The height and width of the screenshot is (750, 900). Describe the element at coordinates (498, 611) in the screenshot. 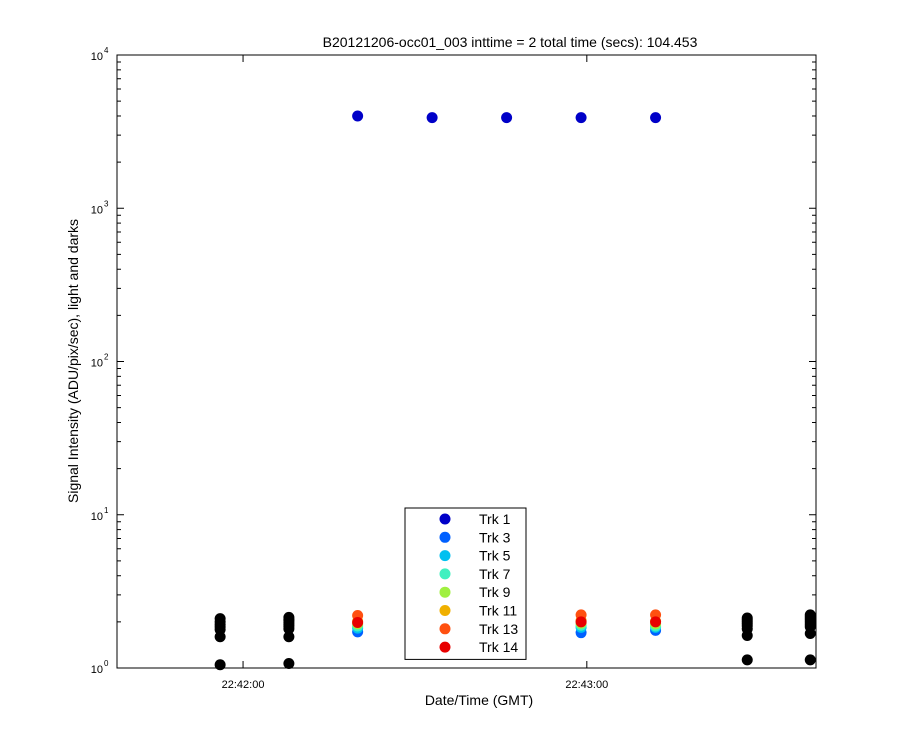

I see `legend-label: Trk 11` at that location.